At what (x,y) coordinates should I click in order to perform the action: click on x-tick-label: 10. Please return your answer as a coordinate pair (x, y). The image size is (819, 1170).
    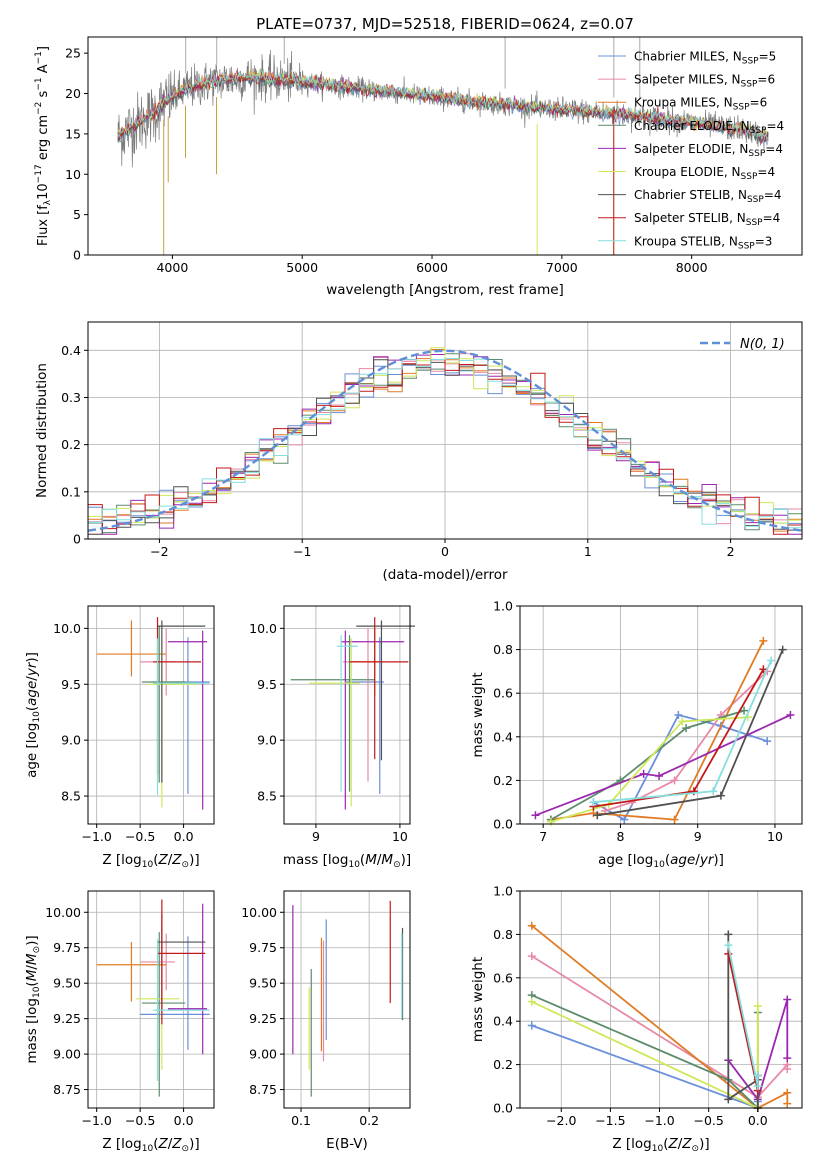
    Looking at the image, I should click on (400, 836).